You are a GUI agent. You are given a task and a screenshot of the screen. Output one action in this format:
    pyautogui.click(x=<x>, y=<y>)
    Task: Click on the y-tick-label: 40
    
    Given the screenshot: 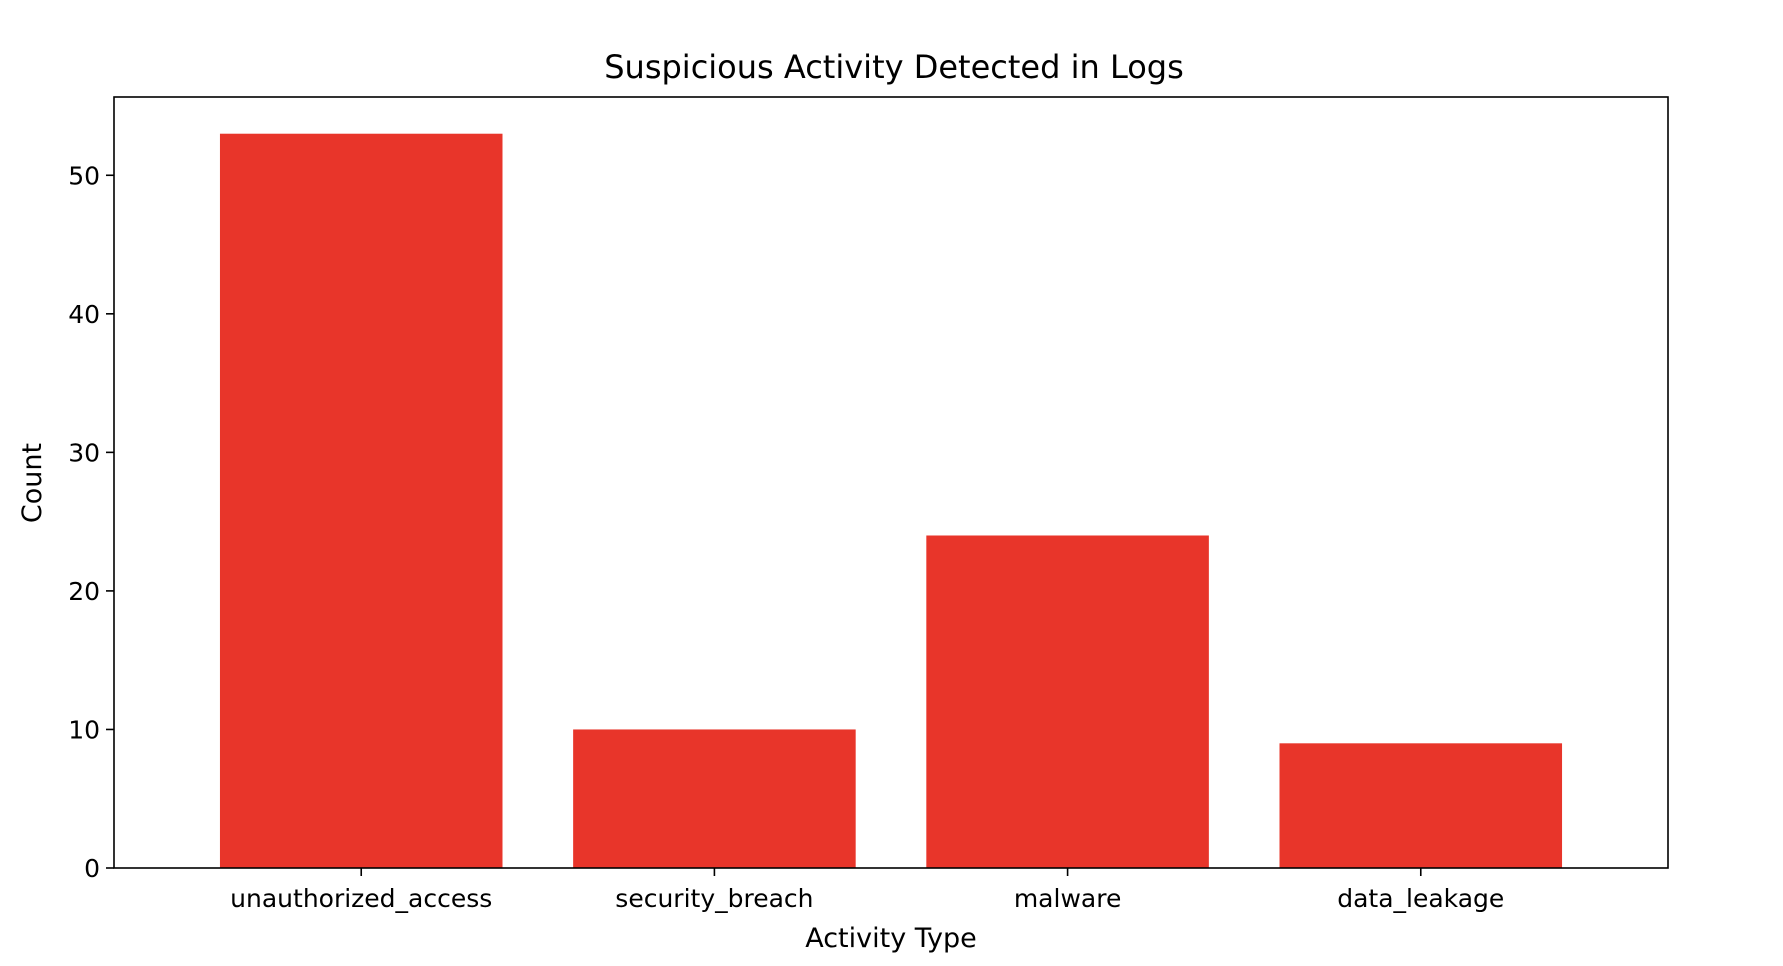 What is the action you would take?
    pyautogui.click(x=84, y=314)
    